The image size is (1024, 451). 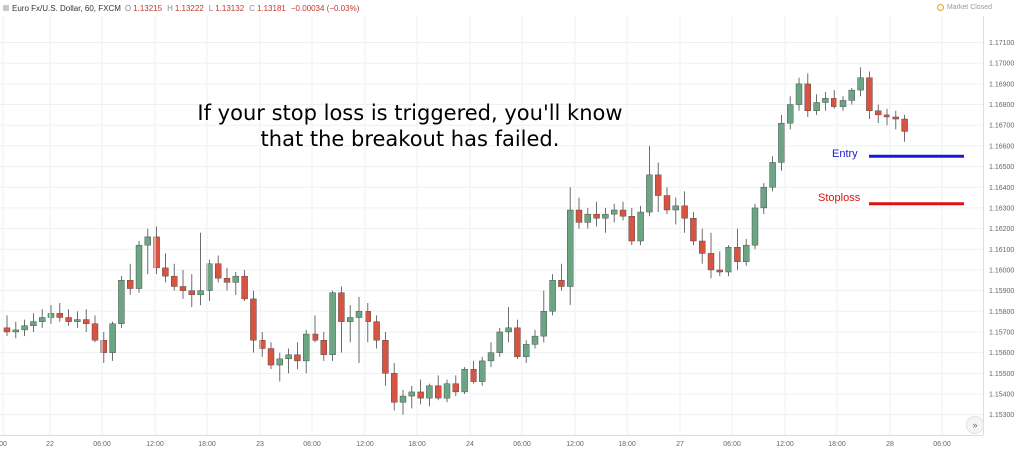 What do you see at coordinates (170, 8) in the screenshot?
I see `high-label: H` at bounding box center [170, 8].